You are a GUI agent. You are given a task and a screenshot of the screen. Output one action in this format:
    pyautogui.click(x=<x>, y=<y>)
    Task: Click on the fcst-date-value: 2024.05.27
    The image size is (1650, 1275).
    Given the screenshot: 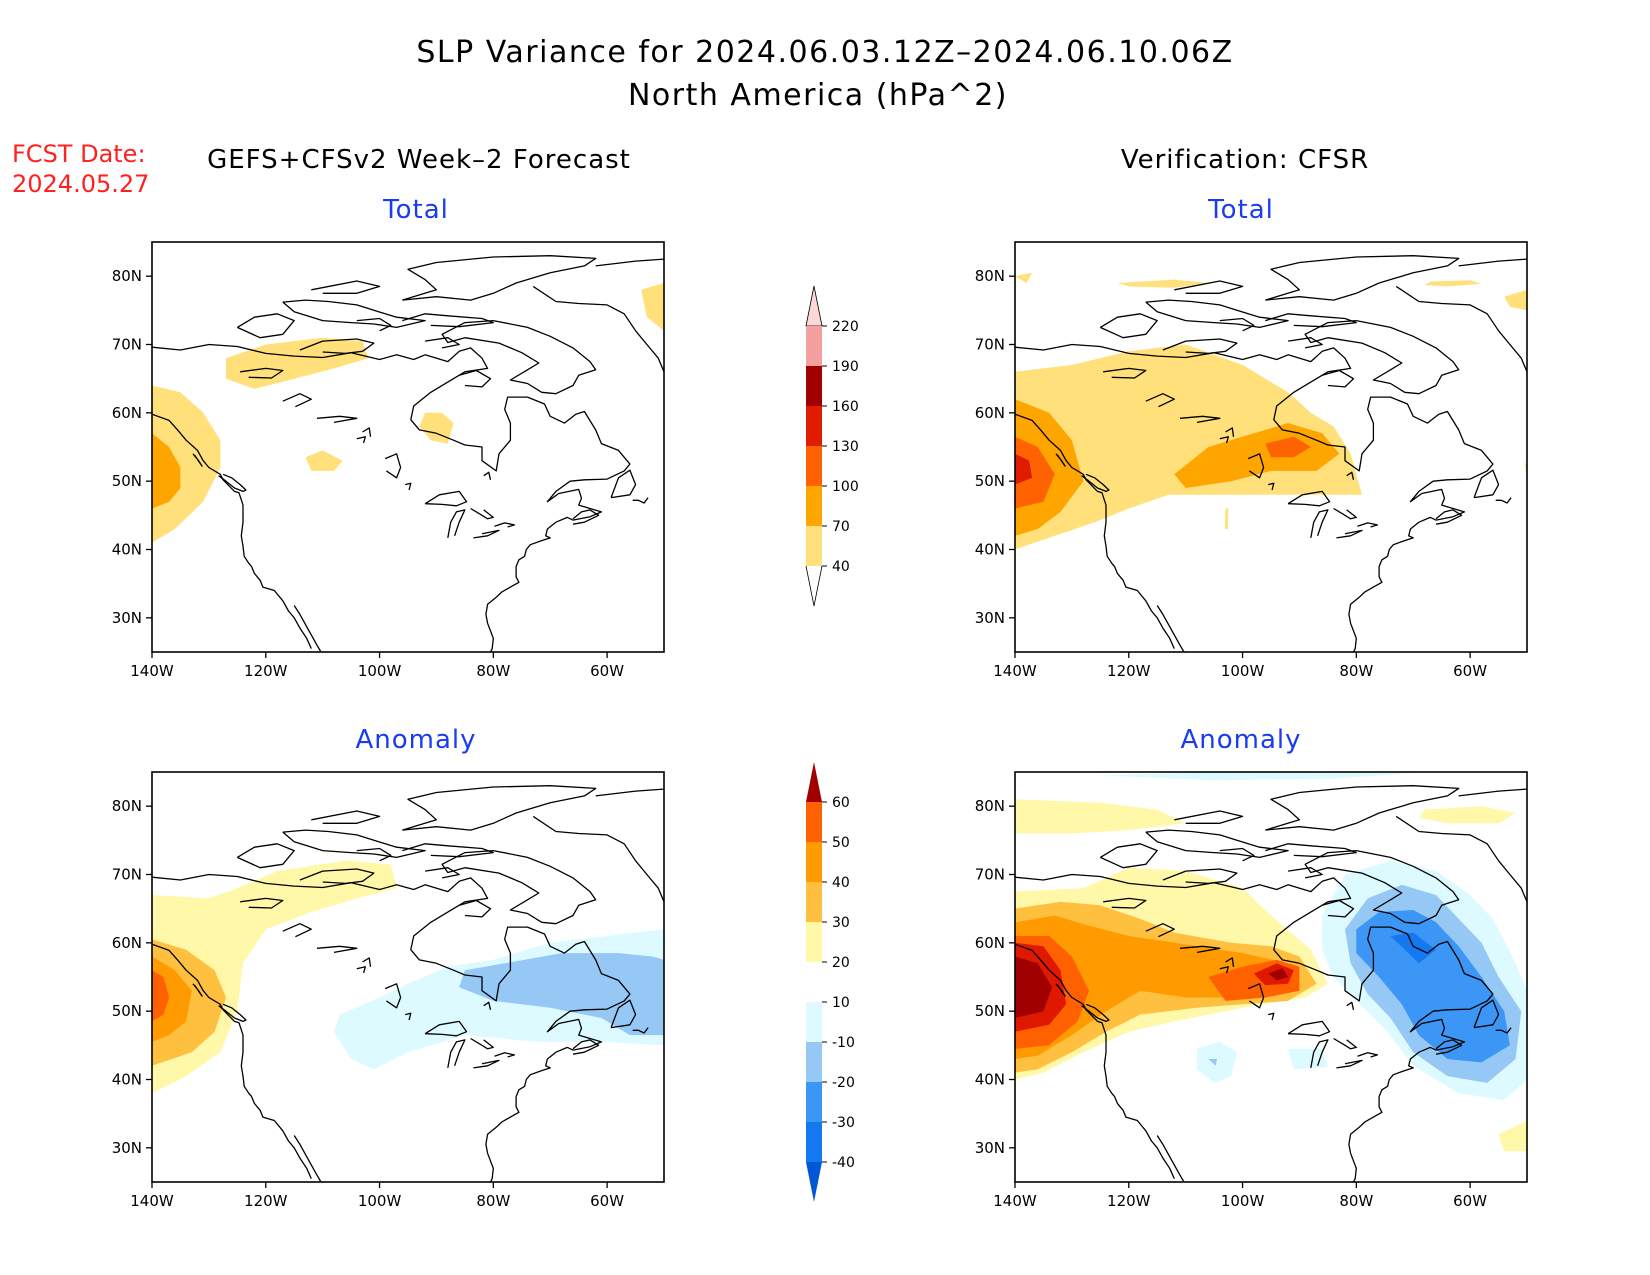 What is the action you would take?
    pyautogui.click(x=80, y=184)
    